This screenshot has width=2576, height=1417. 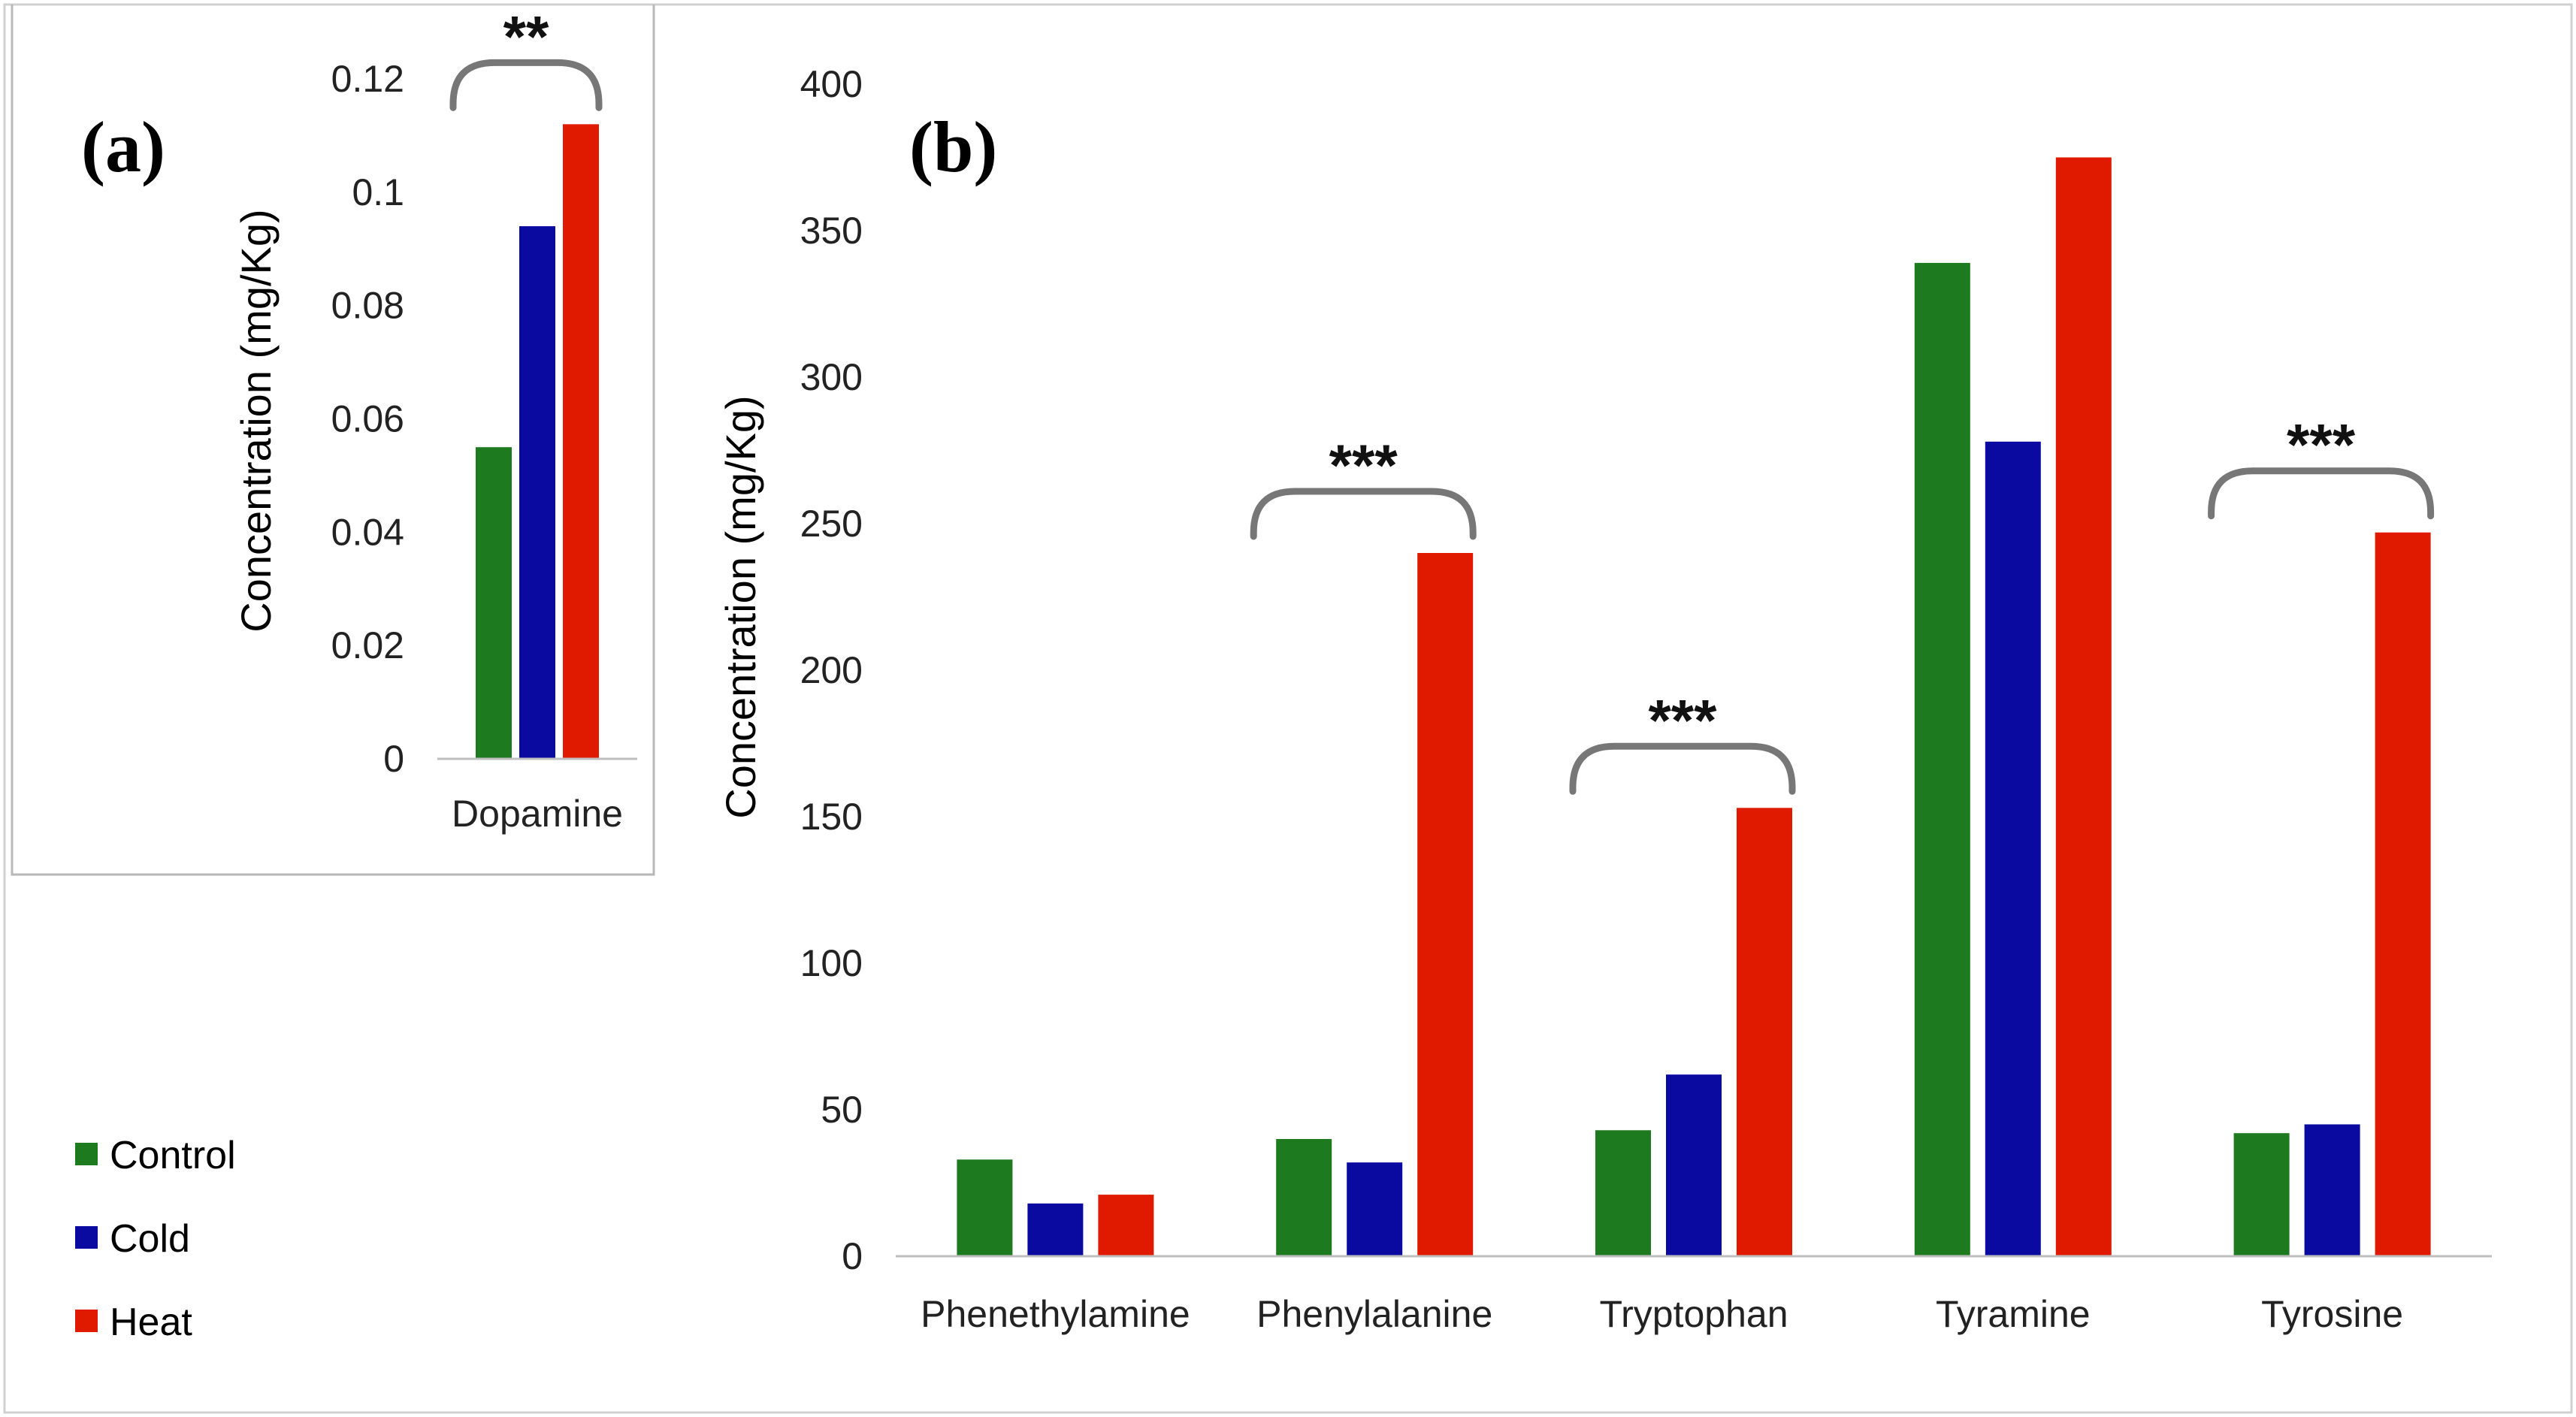 What do you see at coordinates (1304, 1197) in the screenshot?
I see `bar-control-phenylalanine` at bounding box center [1304, 1197].